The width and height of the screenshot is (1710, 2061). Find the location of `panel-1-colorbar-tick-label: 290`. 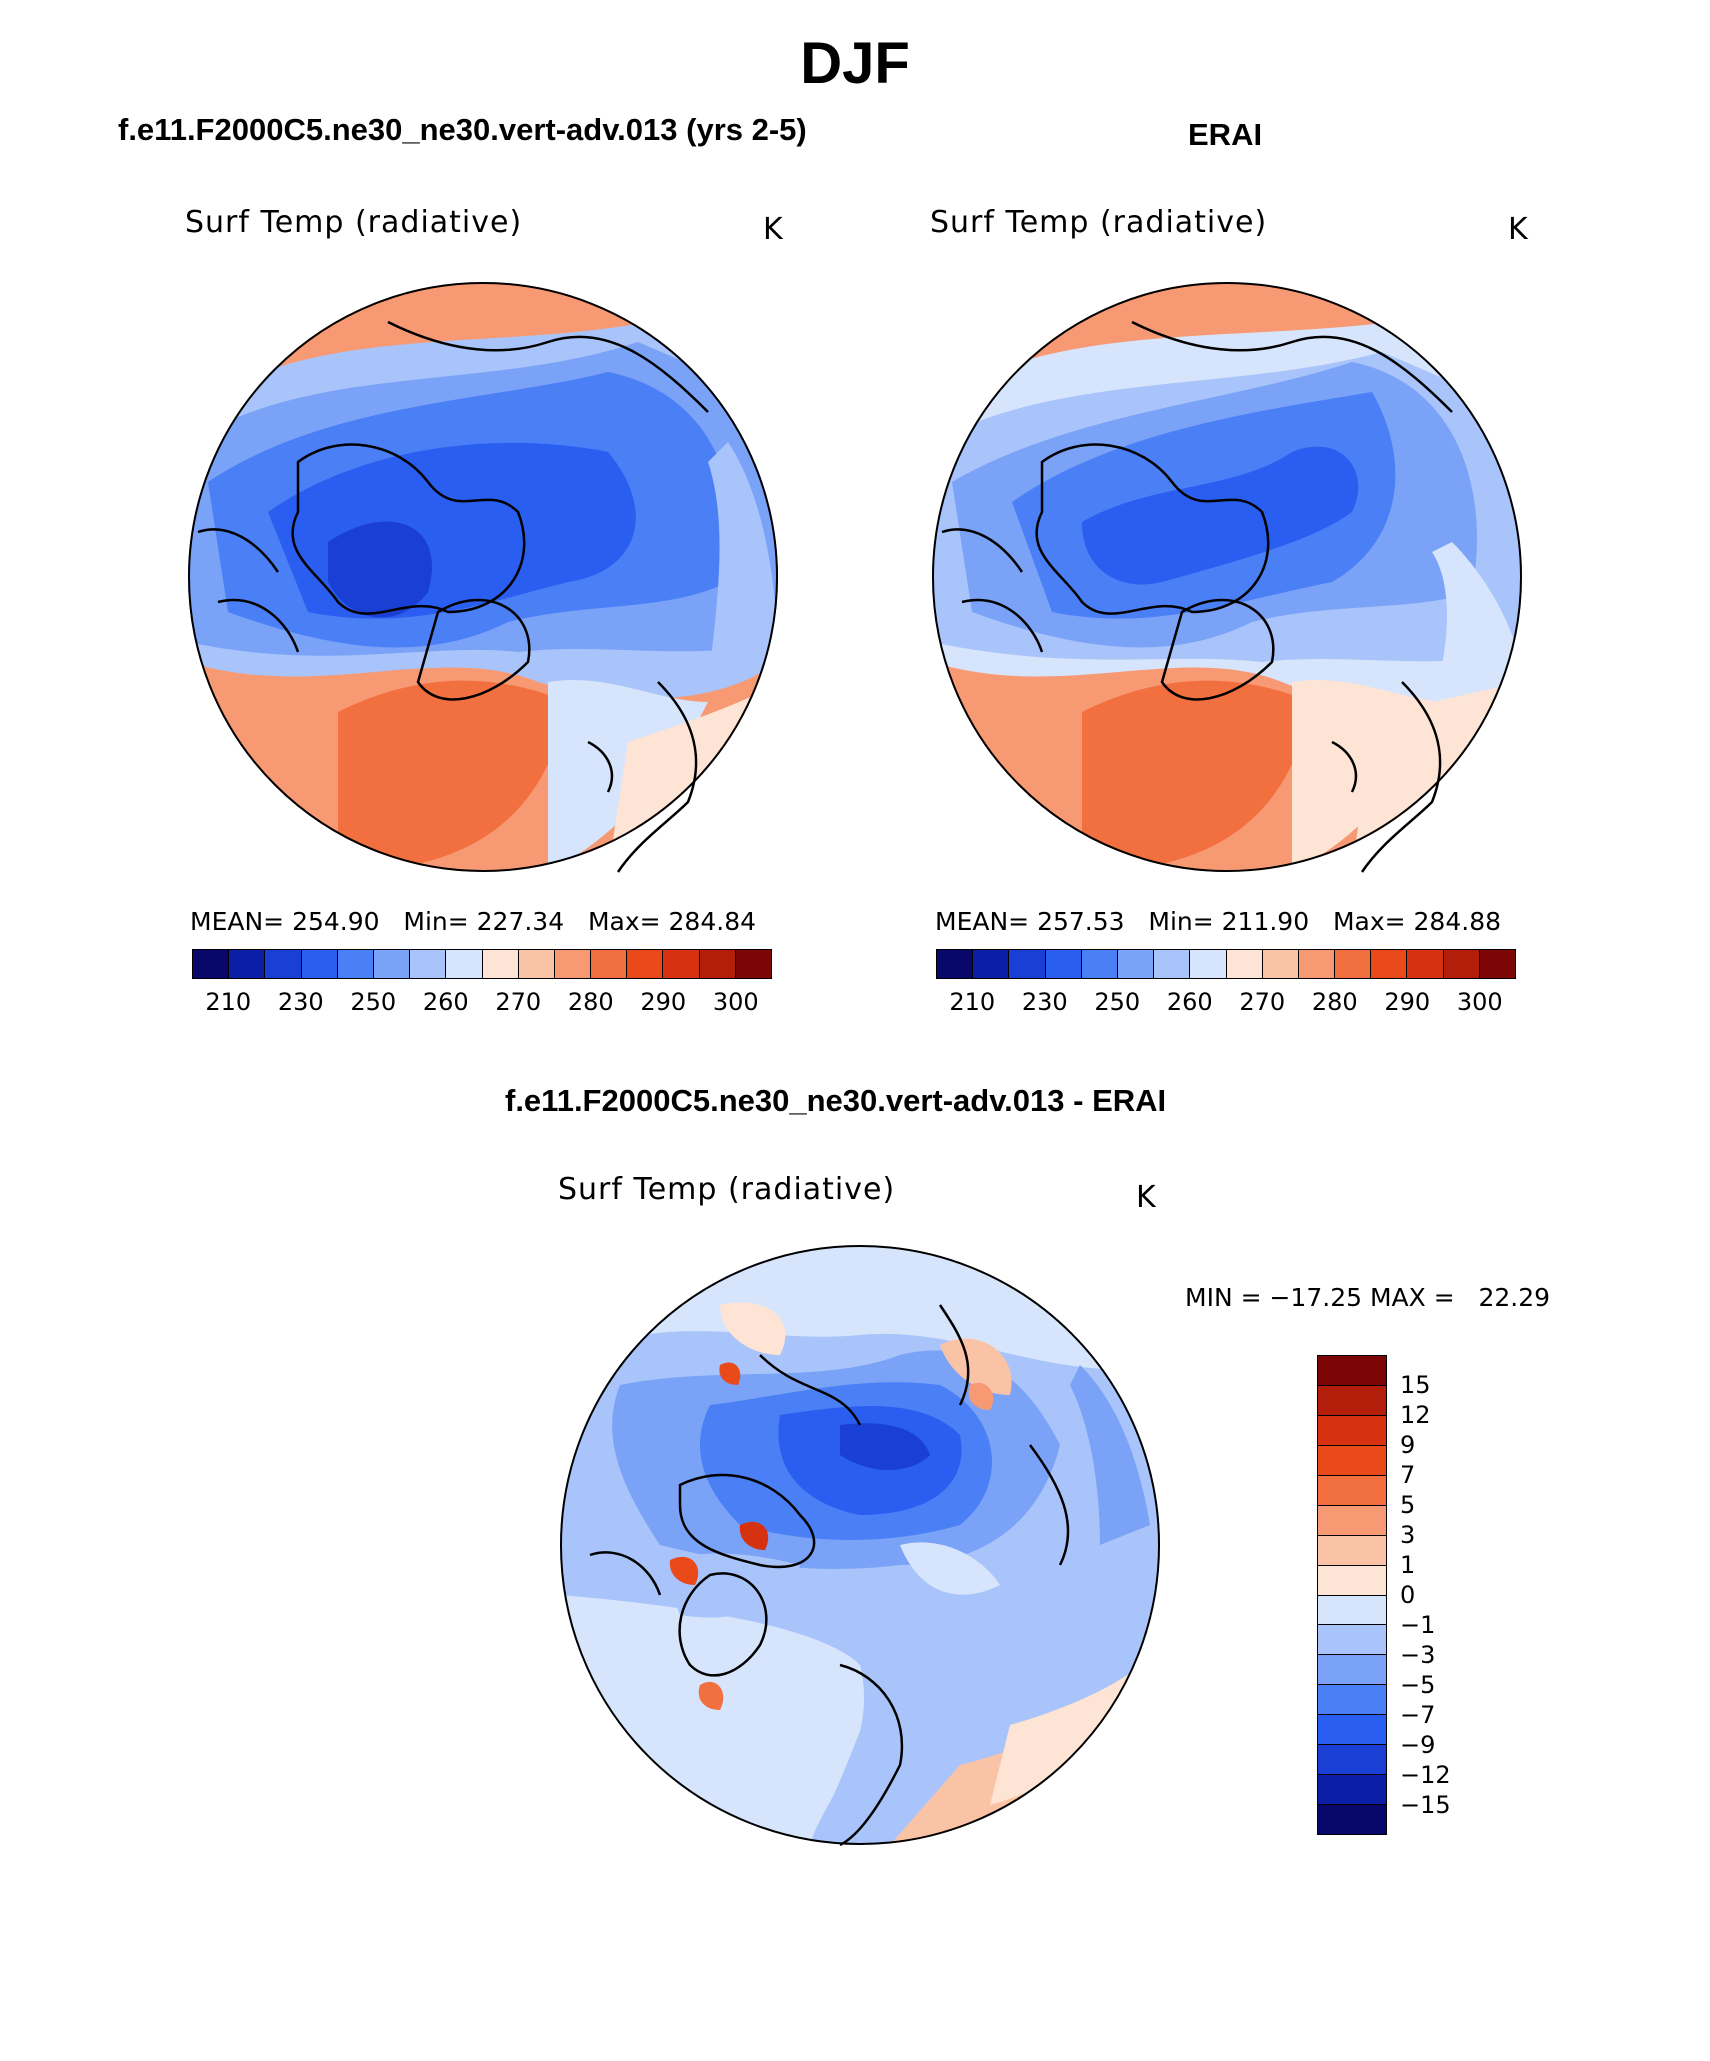

panel-1-colorbar-tick-label: 290 is located at coordinates (663, 1002).